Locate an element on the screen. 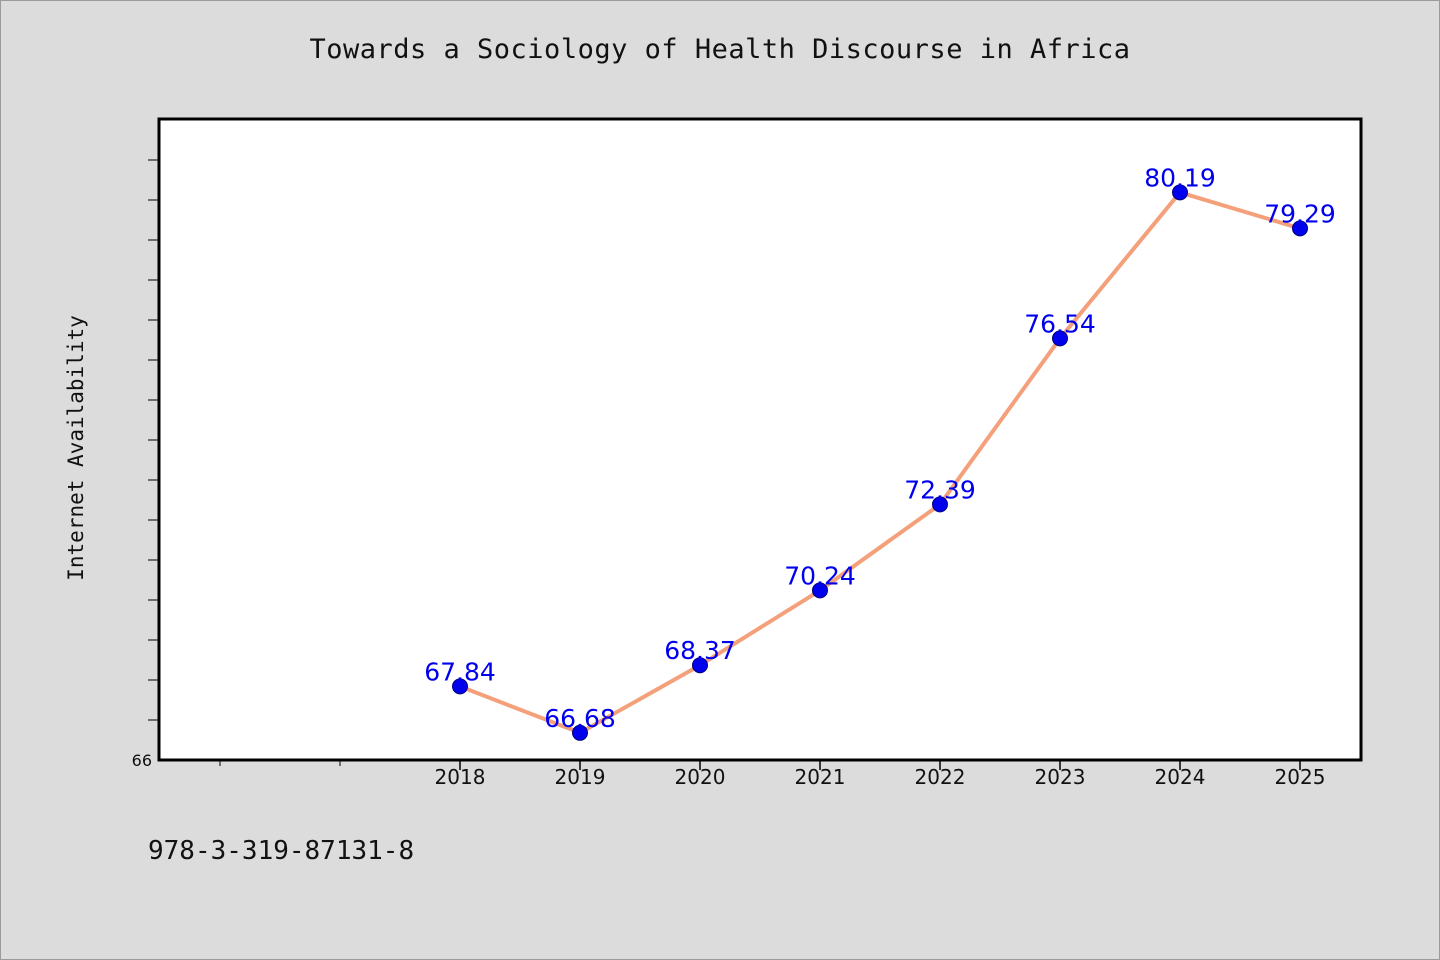 The width and height of the screenshot is (1440, 960). y-tick-label: 66 is located at coordinates (142, 760).